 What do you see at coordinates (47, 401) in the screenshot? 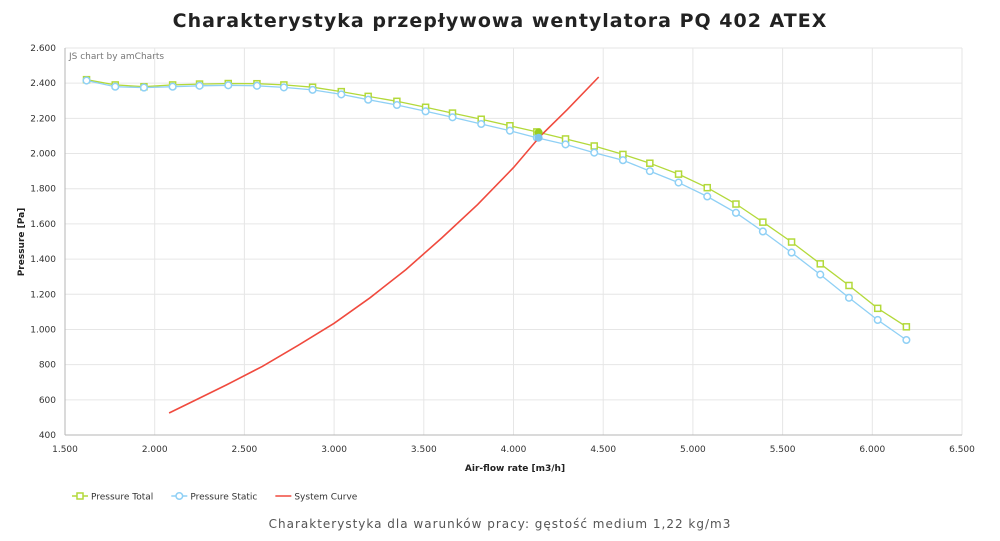
I see `y-tick-label: 600` at bounding box center [47, 401].